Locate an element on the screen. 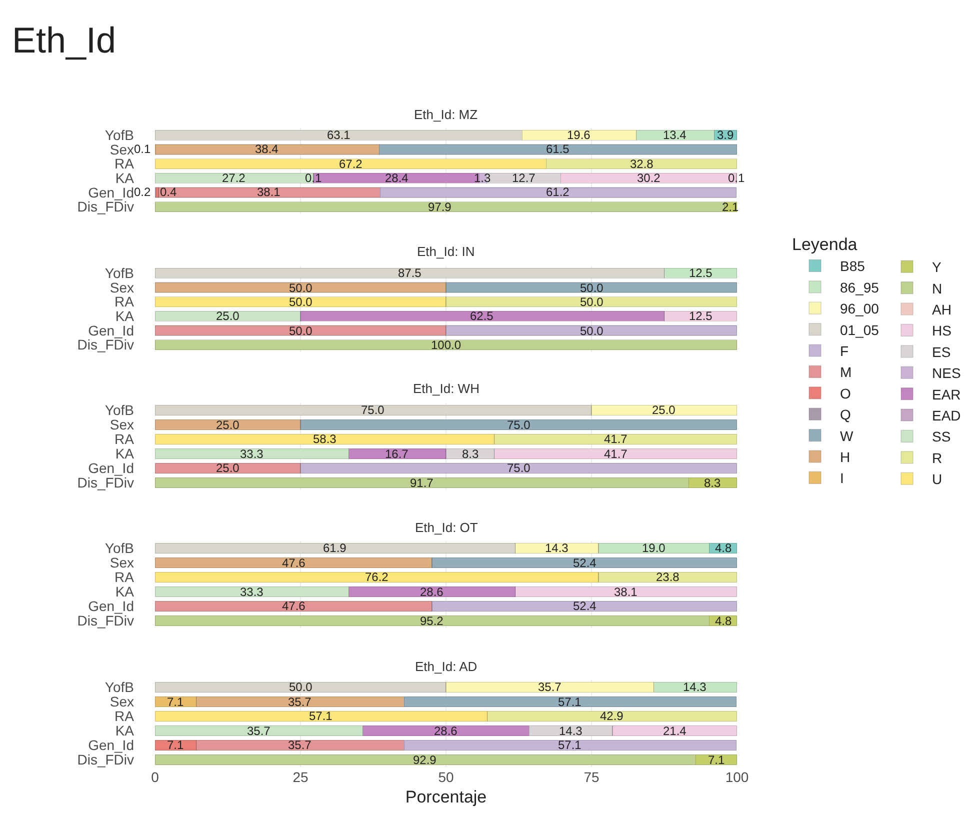  legend-label: ES is located at coordinates (941, 352).